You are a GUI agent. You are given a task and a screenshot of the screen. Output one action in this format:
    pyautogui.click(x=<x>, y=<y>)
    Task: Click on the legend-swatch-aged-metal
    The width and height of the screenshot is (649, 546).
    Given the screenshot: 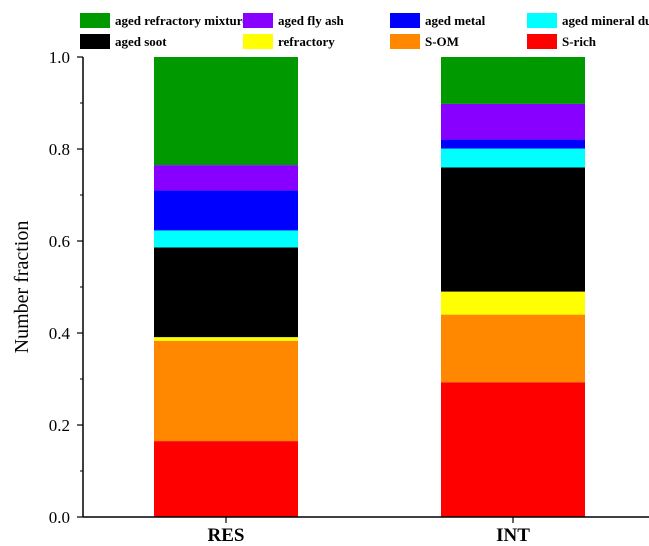 What is the action you would take?
    pyautogui.click(x=405, y=20)
    